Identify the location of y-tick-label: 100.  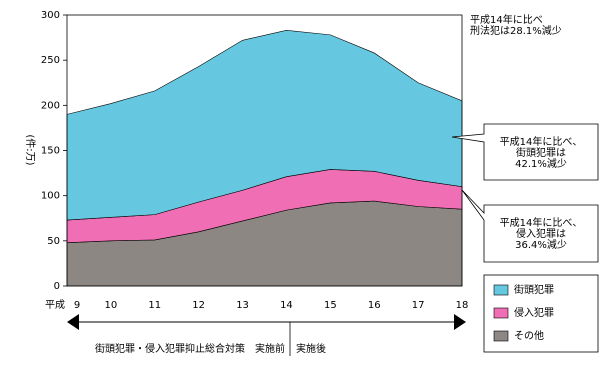
(50, 196).